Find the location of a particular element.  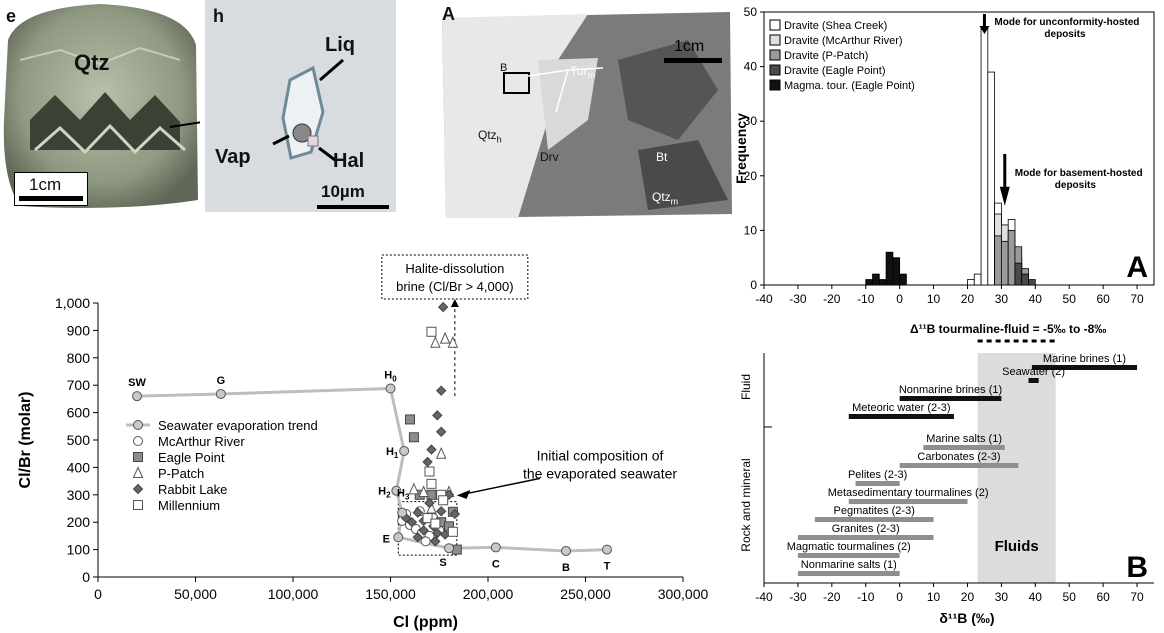

group-label-fluid: Fluid is located at coordinates (746, 387).